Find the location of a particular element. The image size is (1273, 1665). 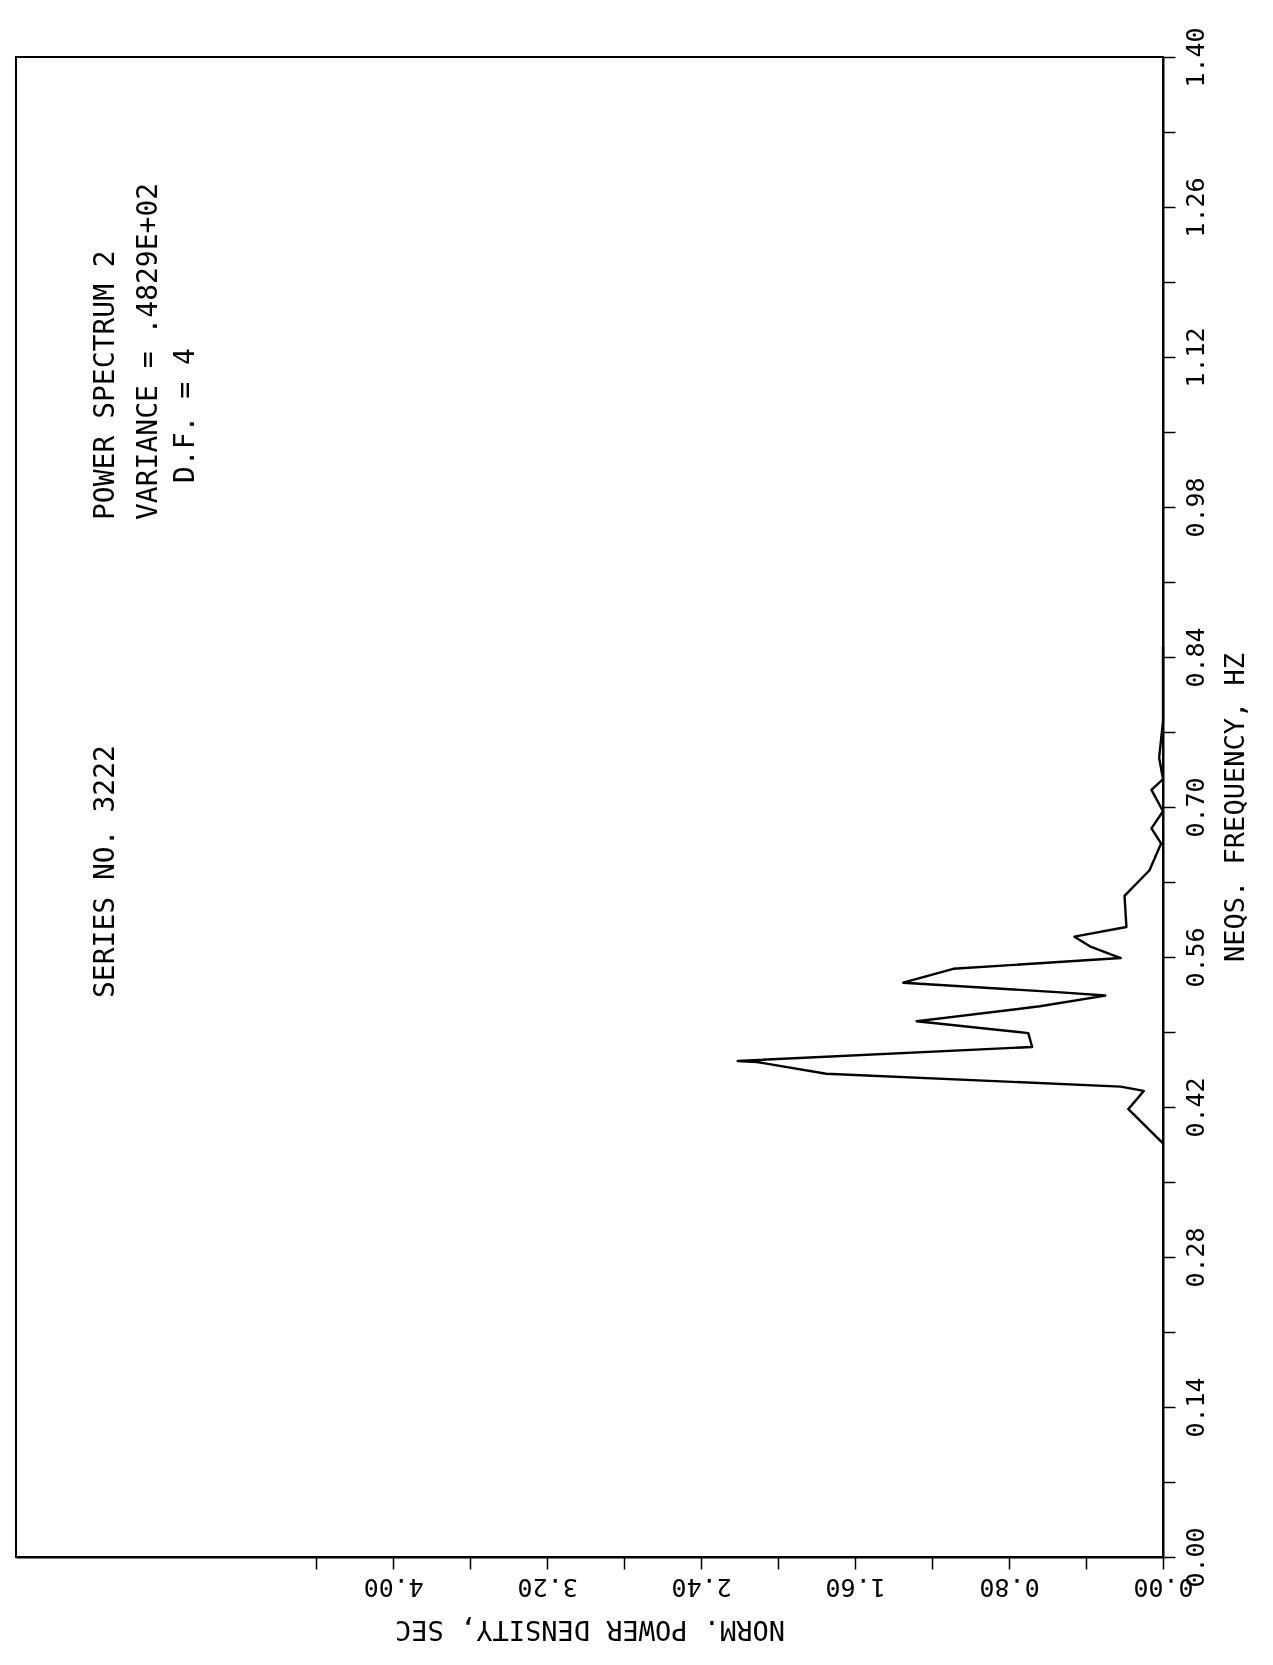

y-tick-label: 1.12 is located at coordinates (1195, 357).